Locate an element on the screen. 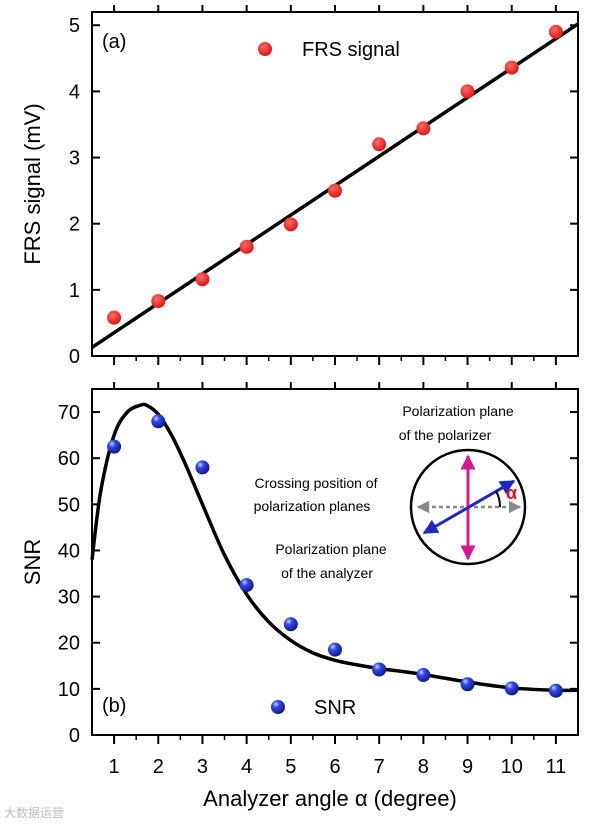 The height and width of the screenshot is (824, 600). panel-a-y-tick-label: 1 is located at coordinates (74, 291).